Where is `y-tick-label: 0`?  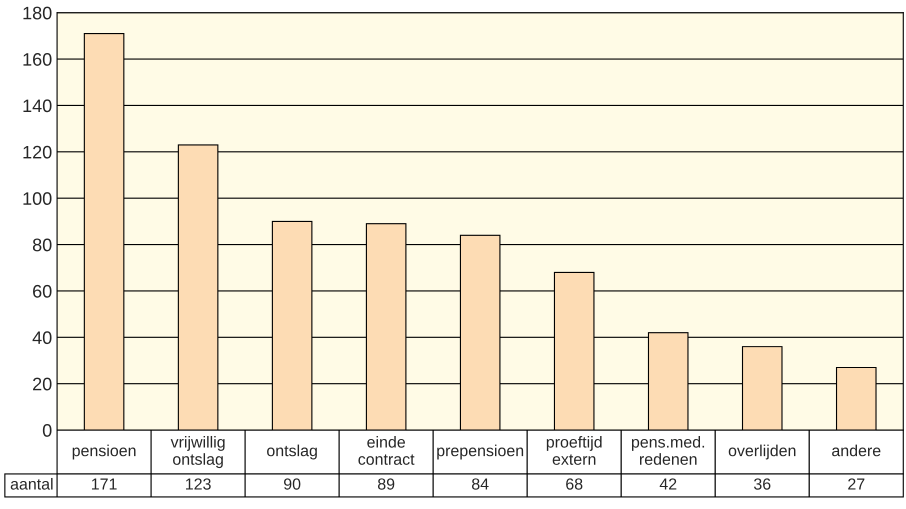
y-tick-label: 0 is located at coordinates (47, 430).